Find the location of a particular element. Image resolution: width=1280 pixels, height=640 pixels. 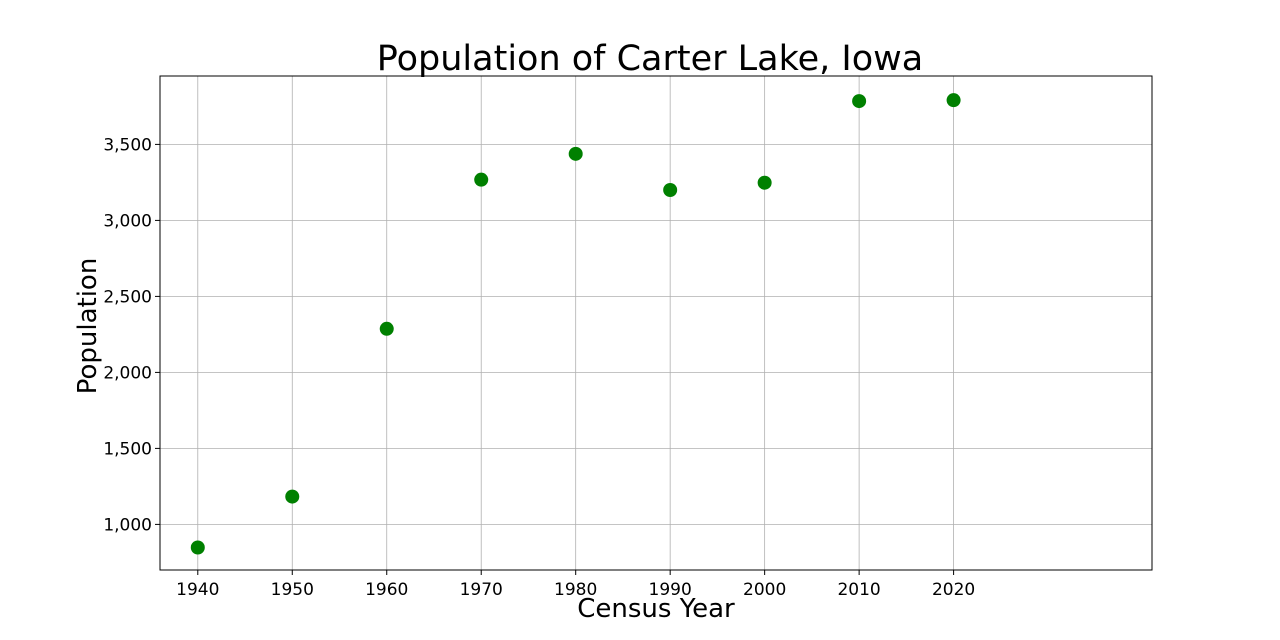

y-tick-label: 2,500 is located at coordinates (127, 297).